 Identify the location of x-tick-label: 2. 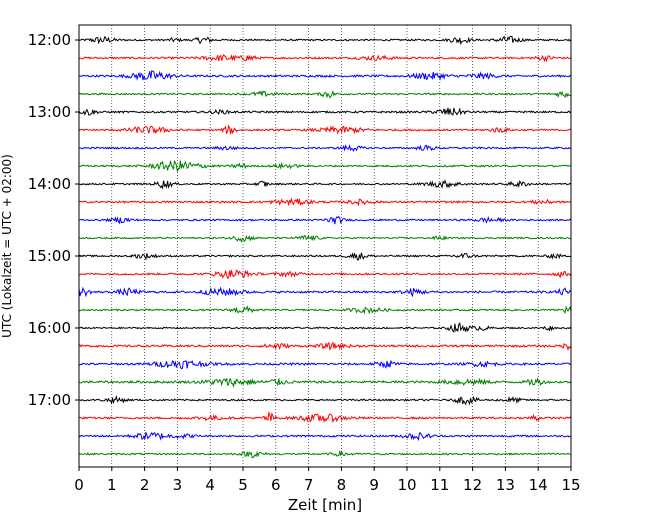
(145, 485).